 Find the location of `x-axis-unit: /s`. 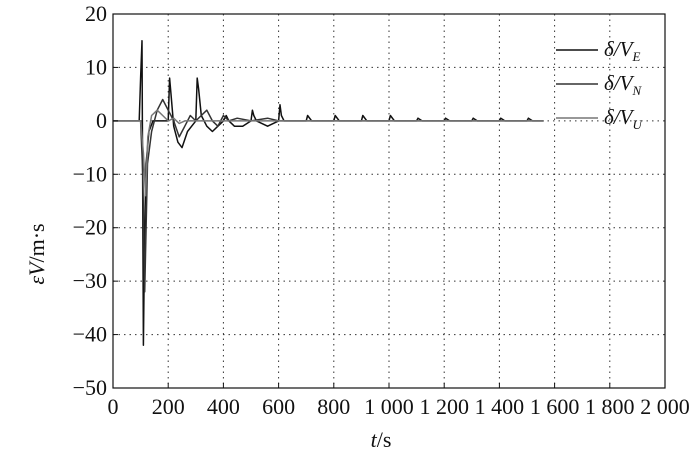

x-axis-unit: /s is located at coordinates (384, 439).